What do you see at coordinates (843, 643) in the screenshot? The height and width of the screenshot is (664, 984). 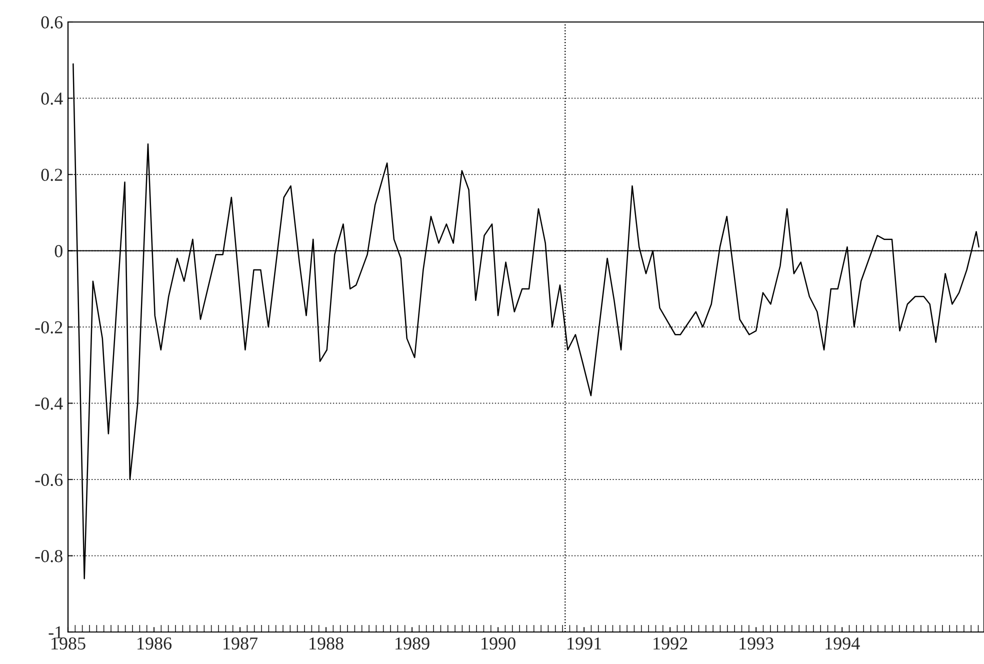 I see `x-tick-label: 1994` at bounding box center [843, 643].